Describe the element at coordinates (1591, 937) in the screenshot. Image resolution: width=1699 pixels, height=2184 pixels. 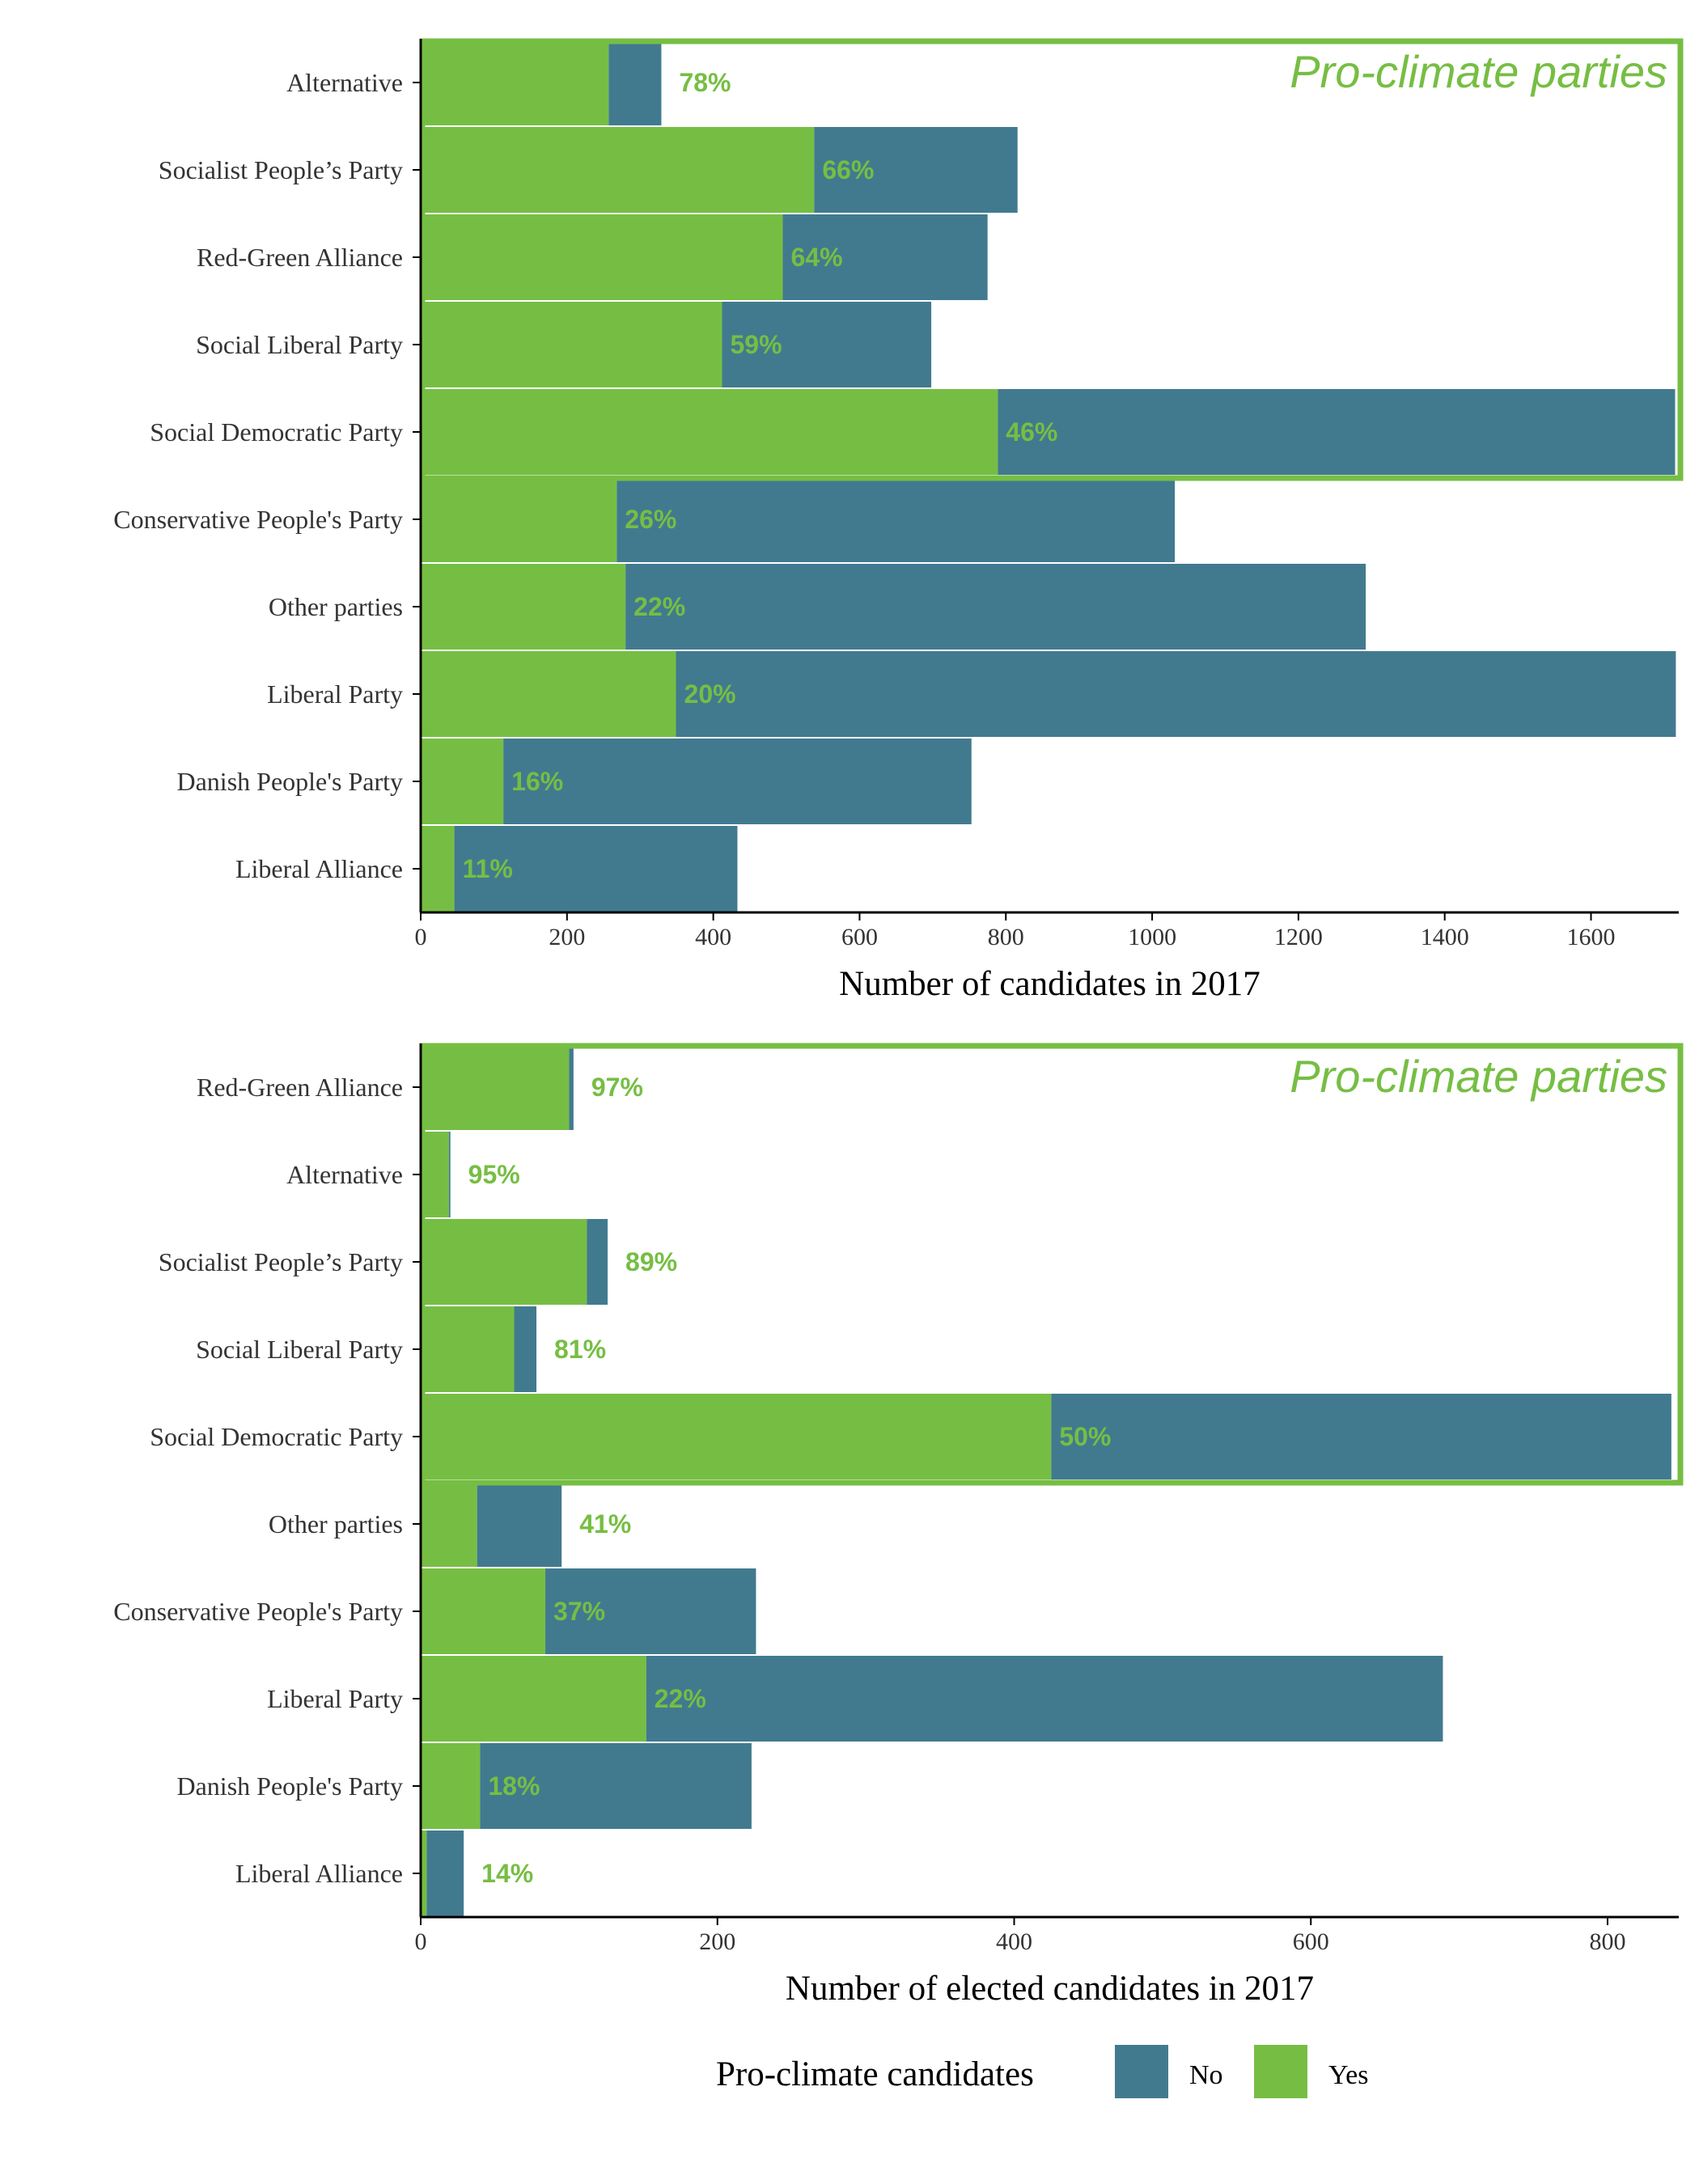
I see `x-tick-label: 1600` at that location.